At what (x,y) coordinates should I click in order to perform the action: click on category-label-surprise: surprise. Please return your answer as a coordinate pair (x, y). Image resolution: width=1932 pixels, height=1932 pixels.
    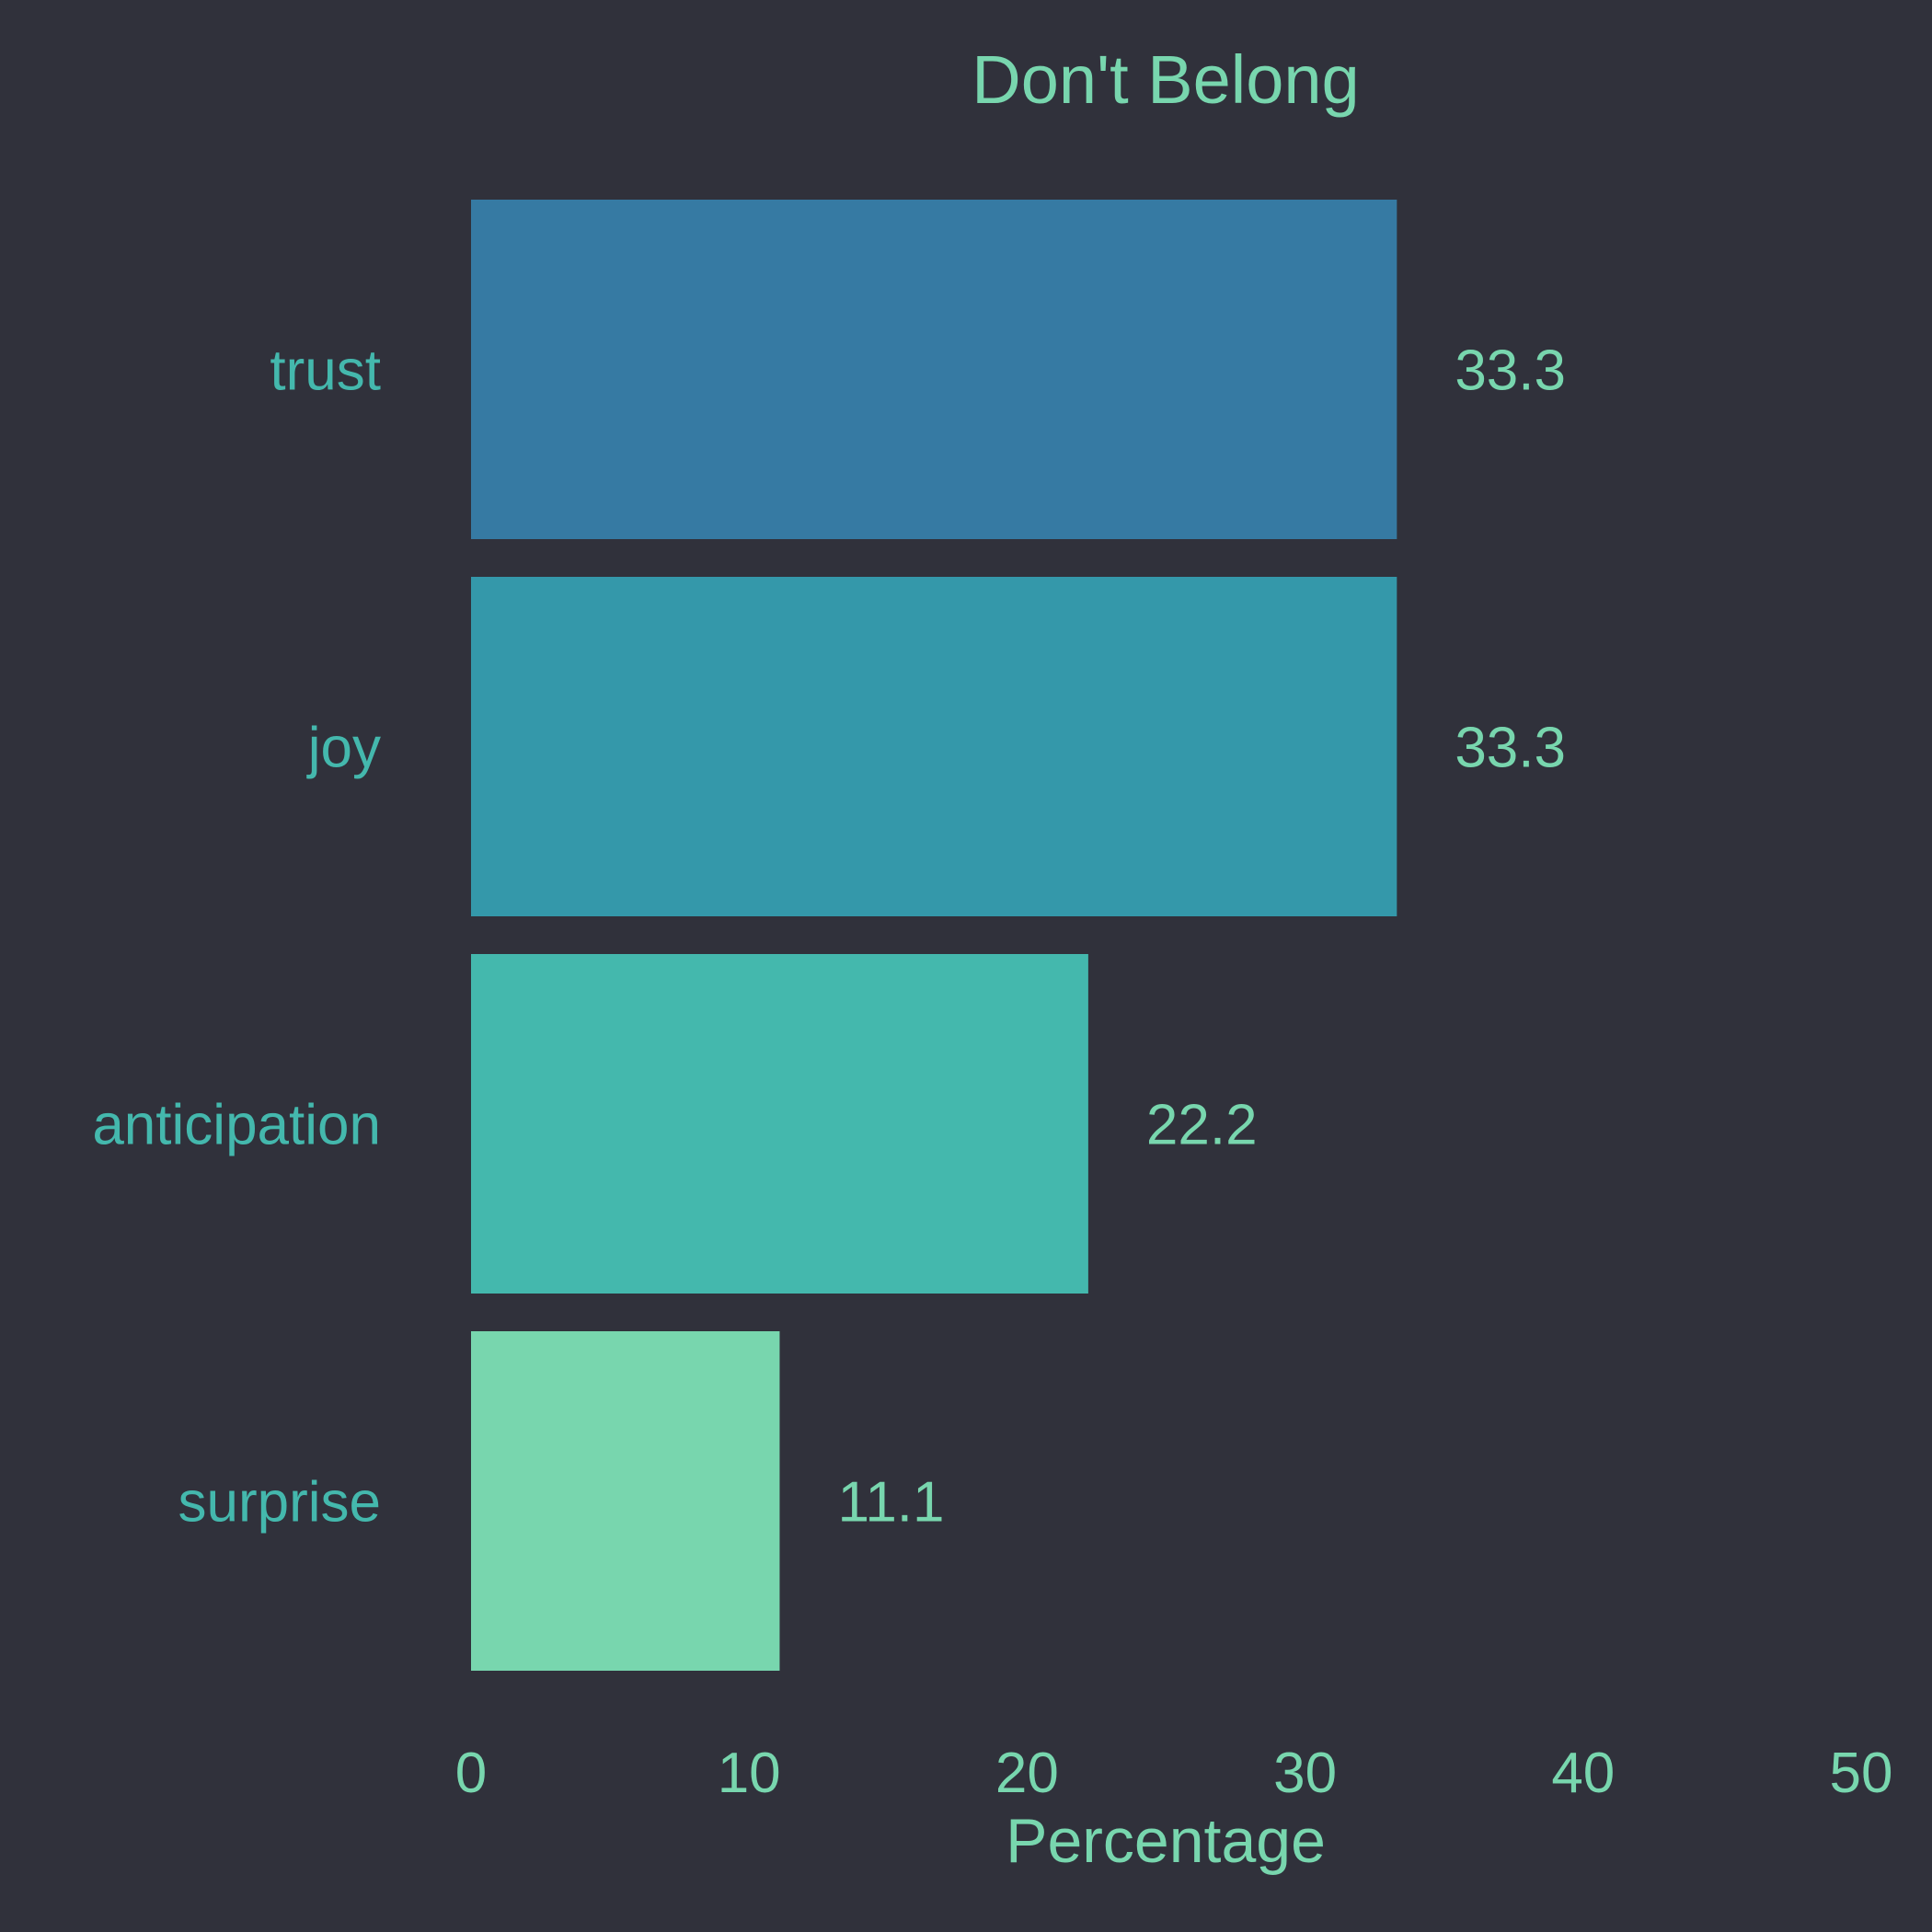
    Looking at the image, I should click on (279, 1503).